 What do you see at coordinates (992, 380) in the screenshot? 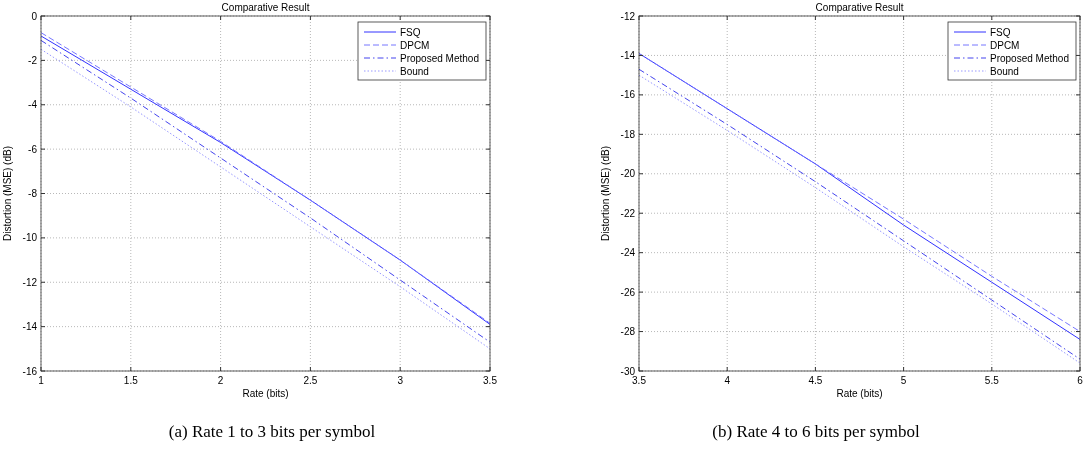
I see `x-tick-label: 5.5` at bounding box center [992, 380].